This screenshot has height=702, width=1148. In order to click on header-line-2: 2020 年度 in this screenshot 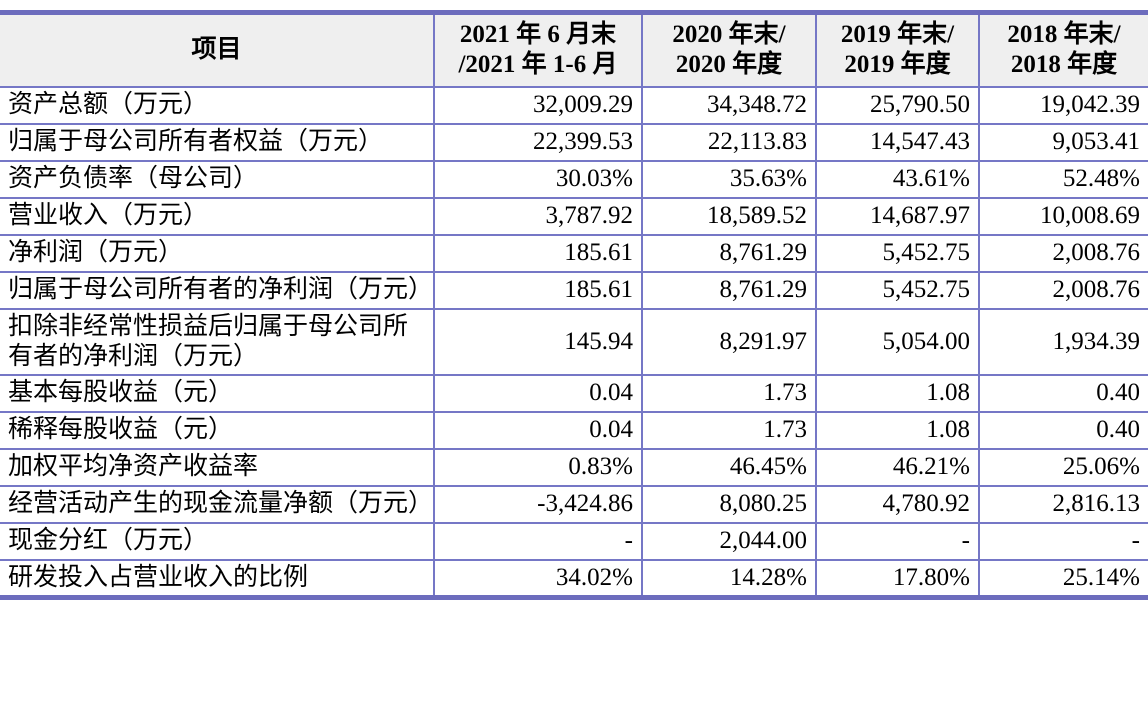, I will do `click(729, 65)`.